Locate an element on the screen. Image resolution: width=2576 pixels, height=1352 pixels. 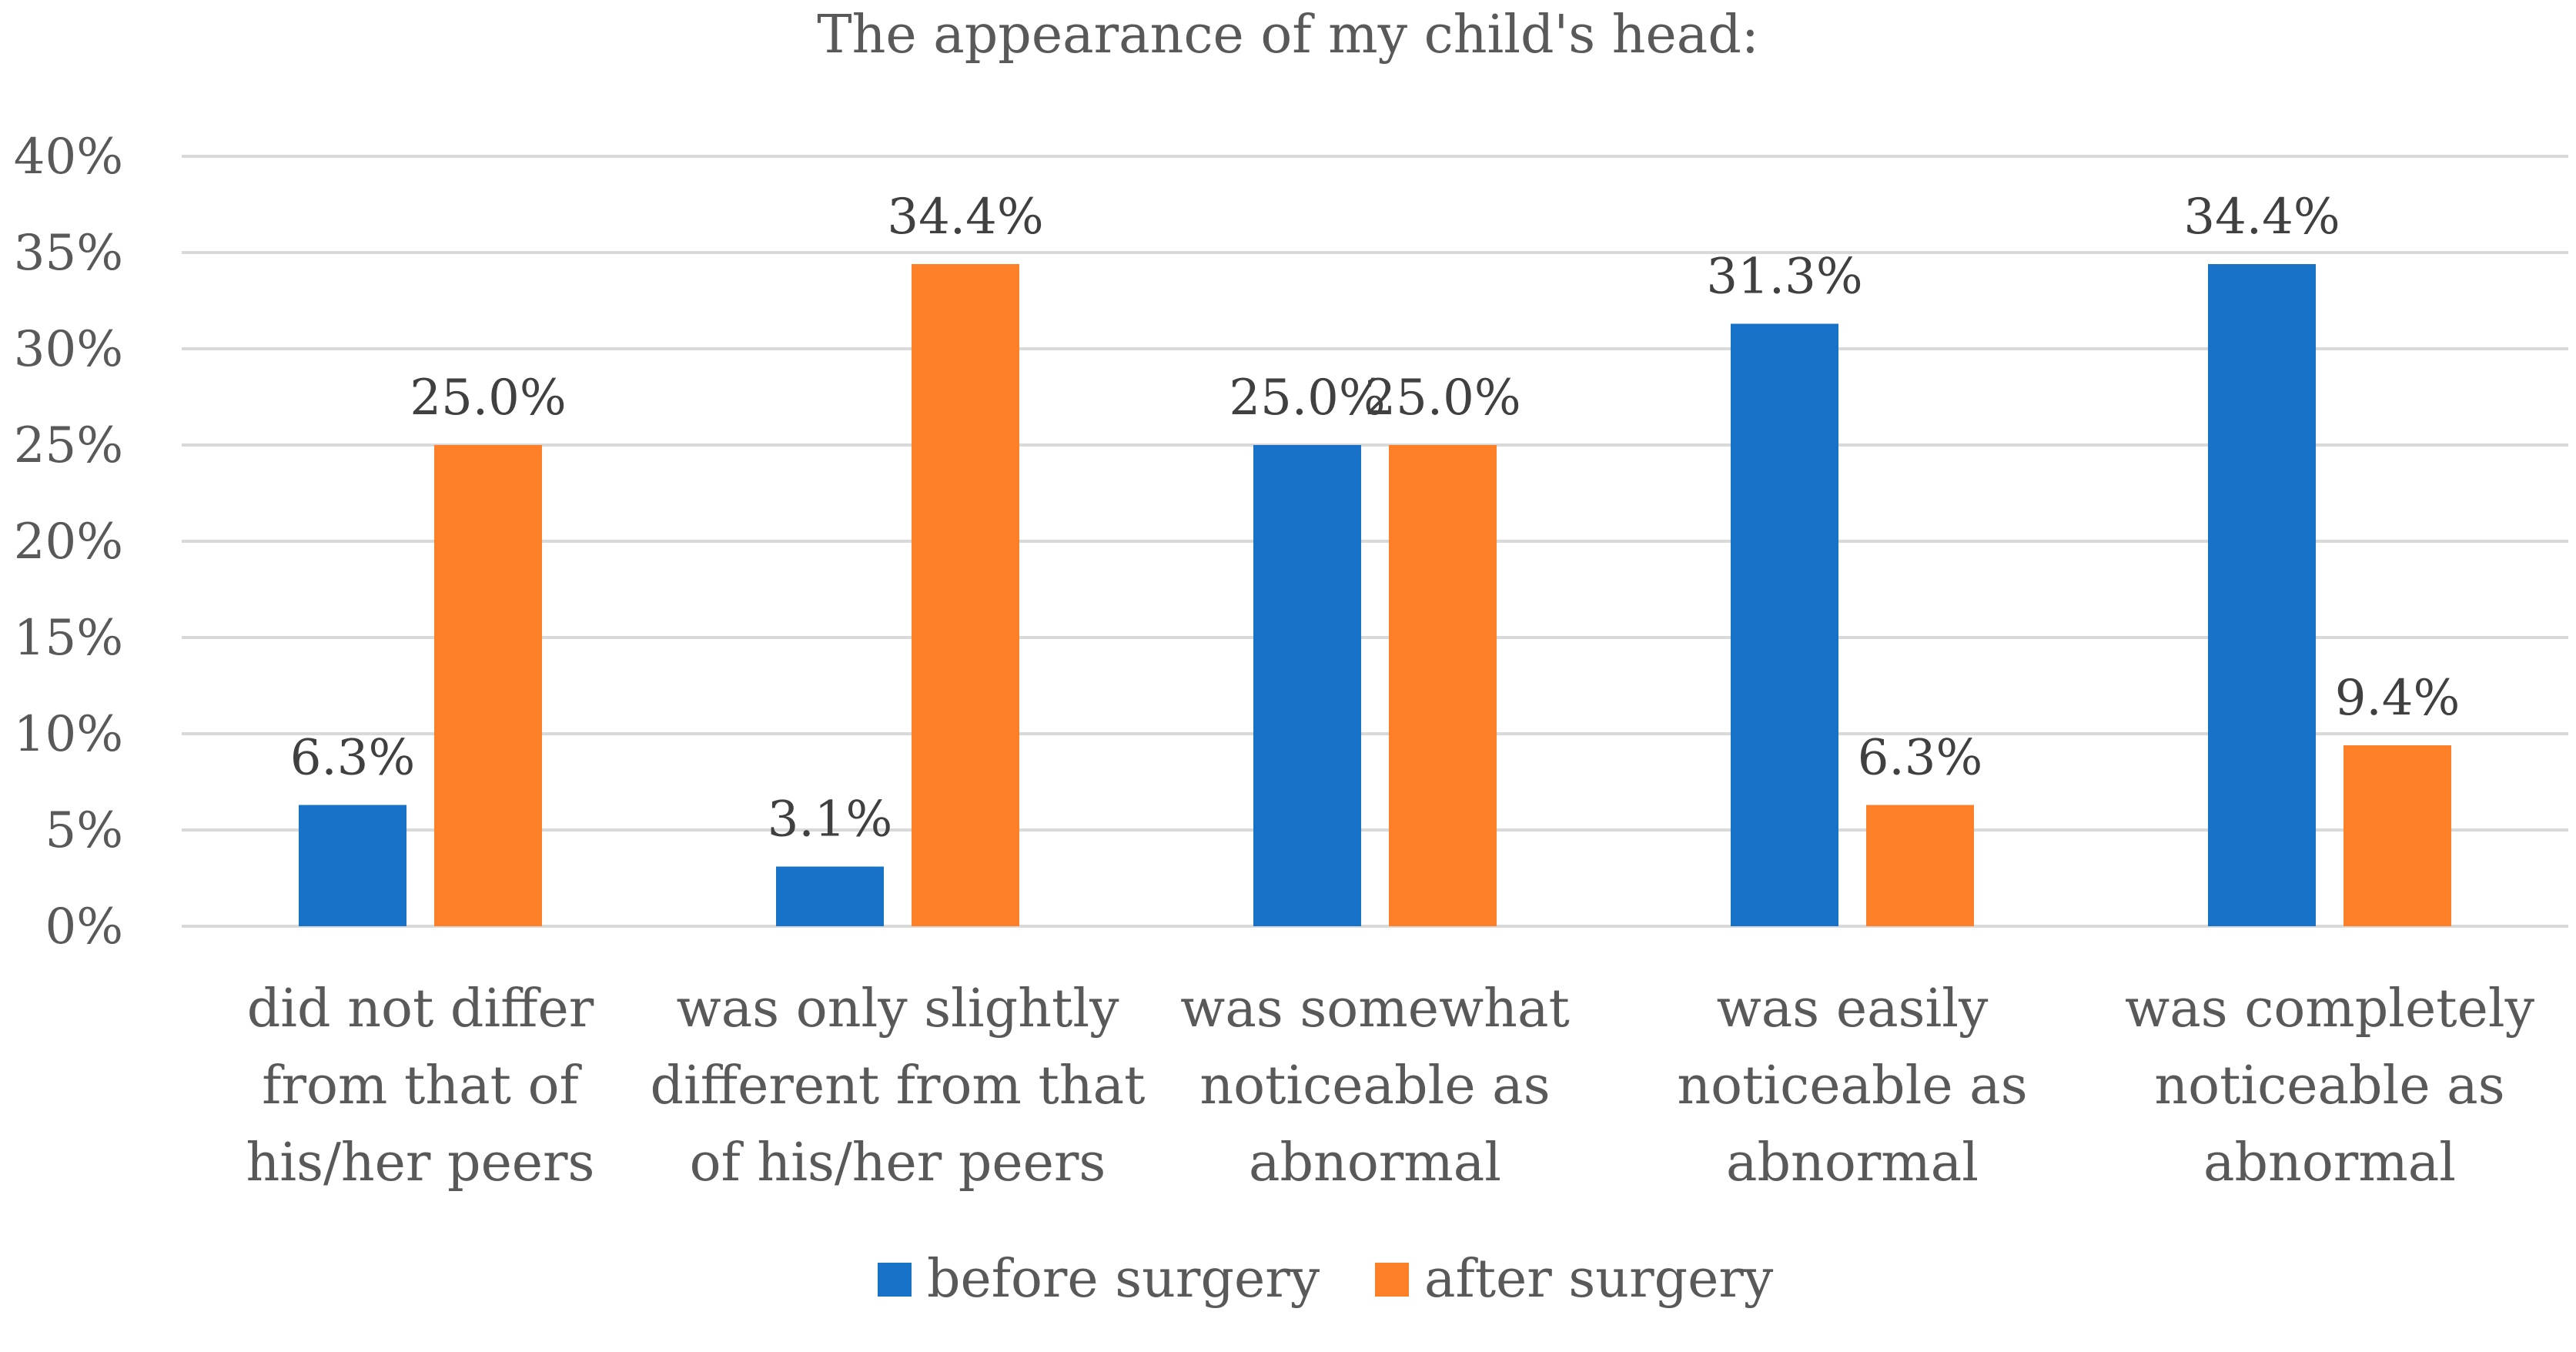
y-tick-label: 5% is located at coordinates (84, 831).